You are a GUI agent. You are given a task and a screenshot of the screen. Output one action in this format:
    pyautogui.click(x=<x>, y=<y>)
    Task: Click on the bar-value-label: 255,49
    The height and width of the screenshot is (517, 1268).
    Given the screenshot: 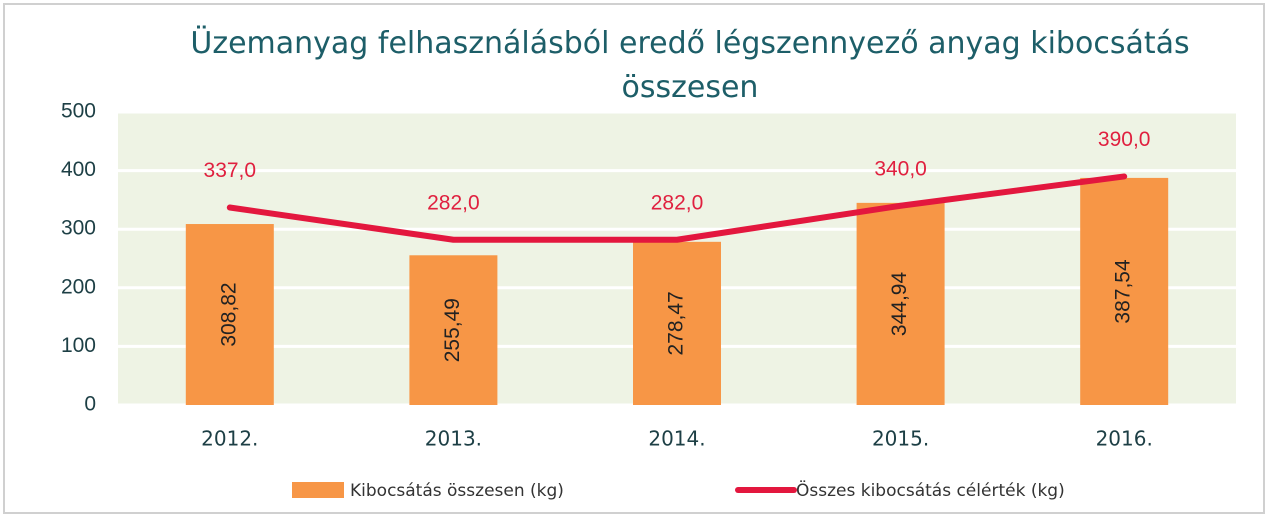 What is the action you would take?
    pyautogui.click(x=452, y=330)
    